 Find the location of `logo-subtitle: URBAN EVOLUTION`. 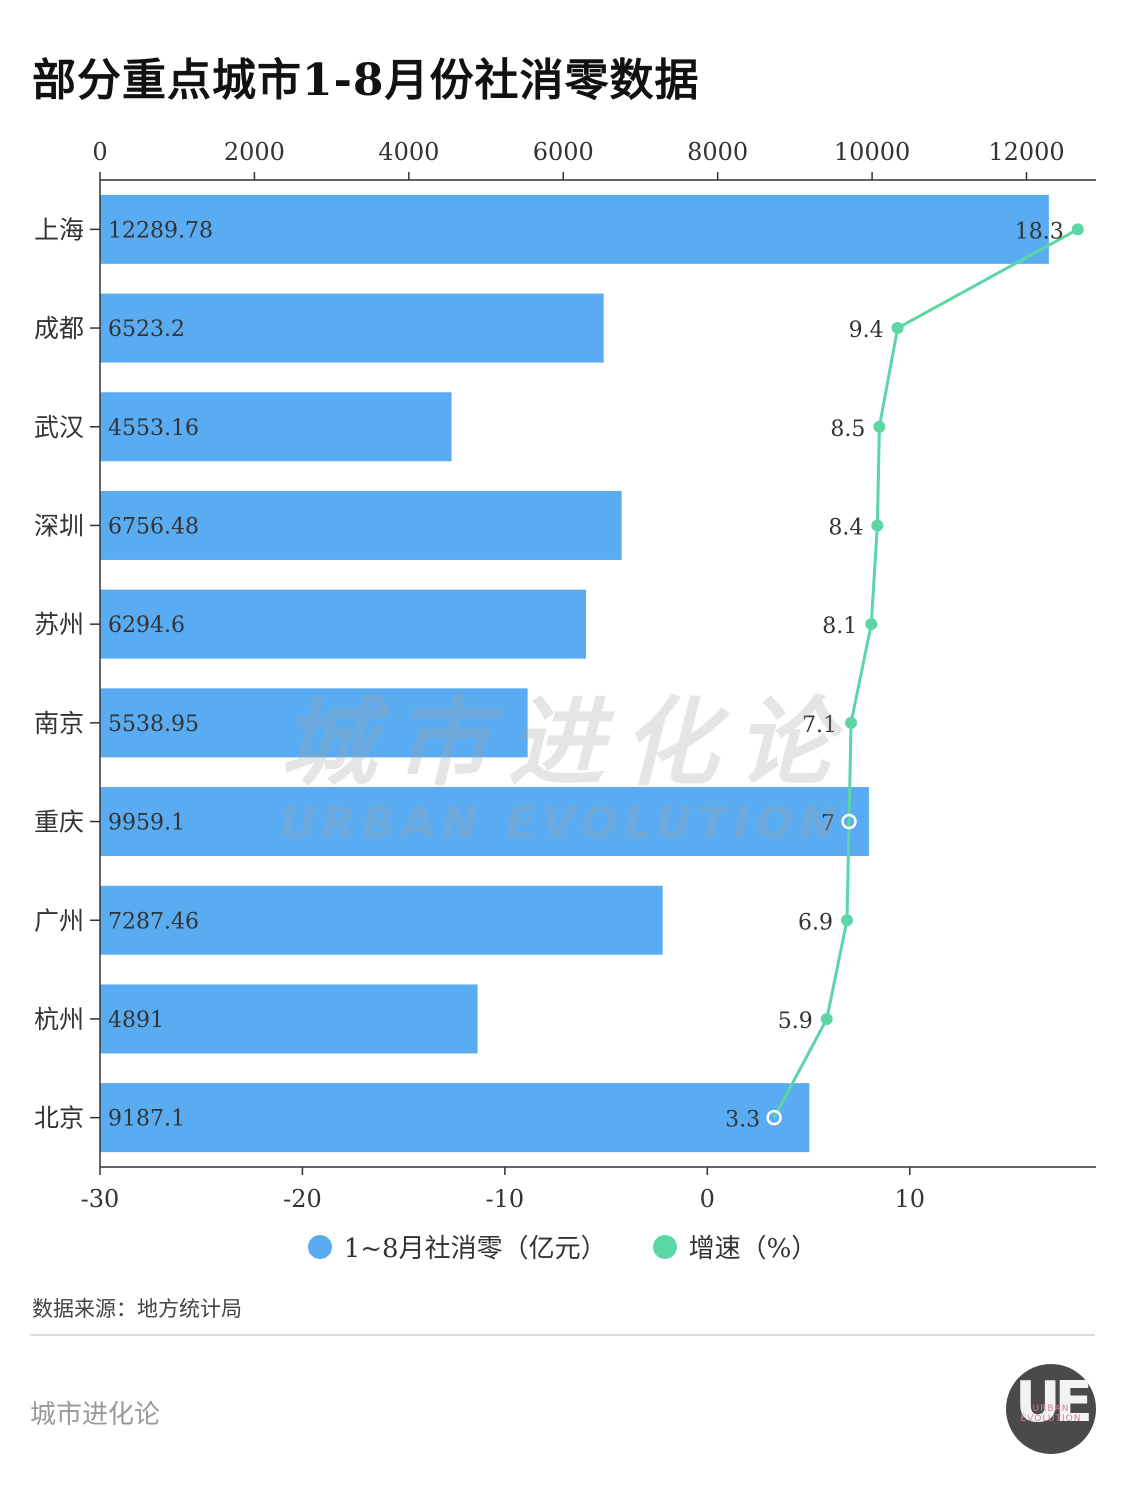

logo-subtitle: URBAN EVOLUTION is located at coordinates (1051, 1414).